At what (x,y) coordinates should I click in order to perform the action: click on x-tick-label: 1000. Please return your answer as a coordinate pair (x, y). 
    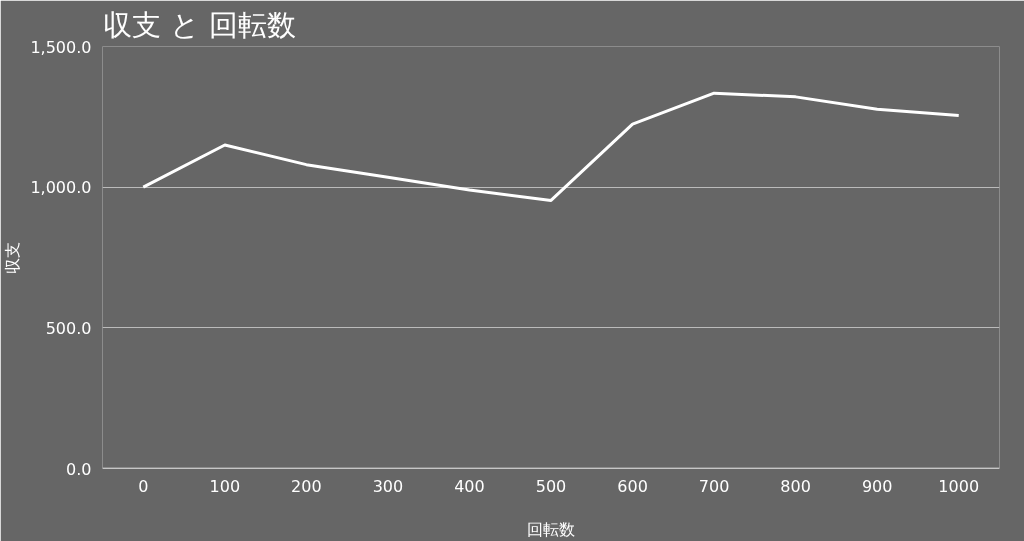
    Looking at the image, I should click on (959, 486).